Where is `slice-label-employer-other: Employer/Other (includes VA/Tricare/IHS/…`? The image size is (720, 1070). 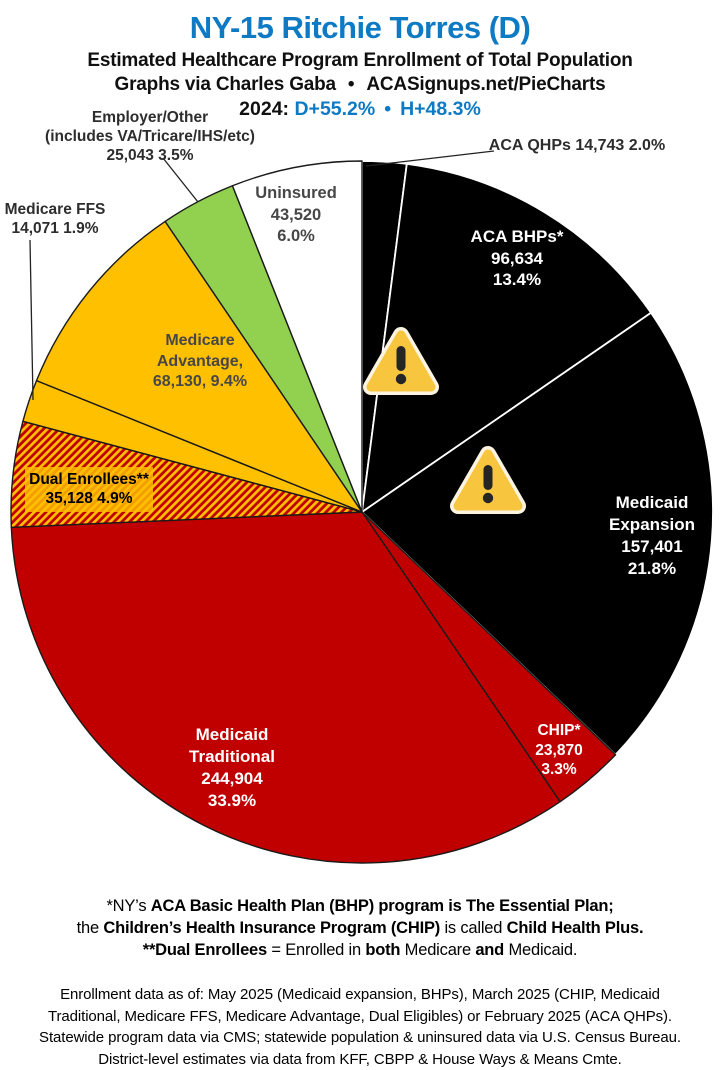 slice-label-employer-other: Employer/Other (includes VA/Tricare/IHS/… is located at coordinates (150, 136).